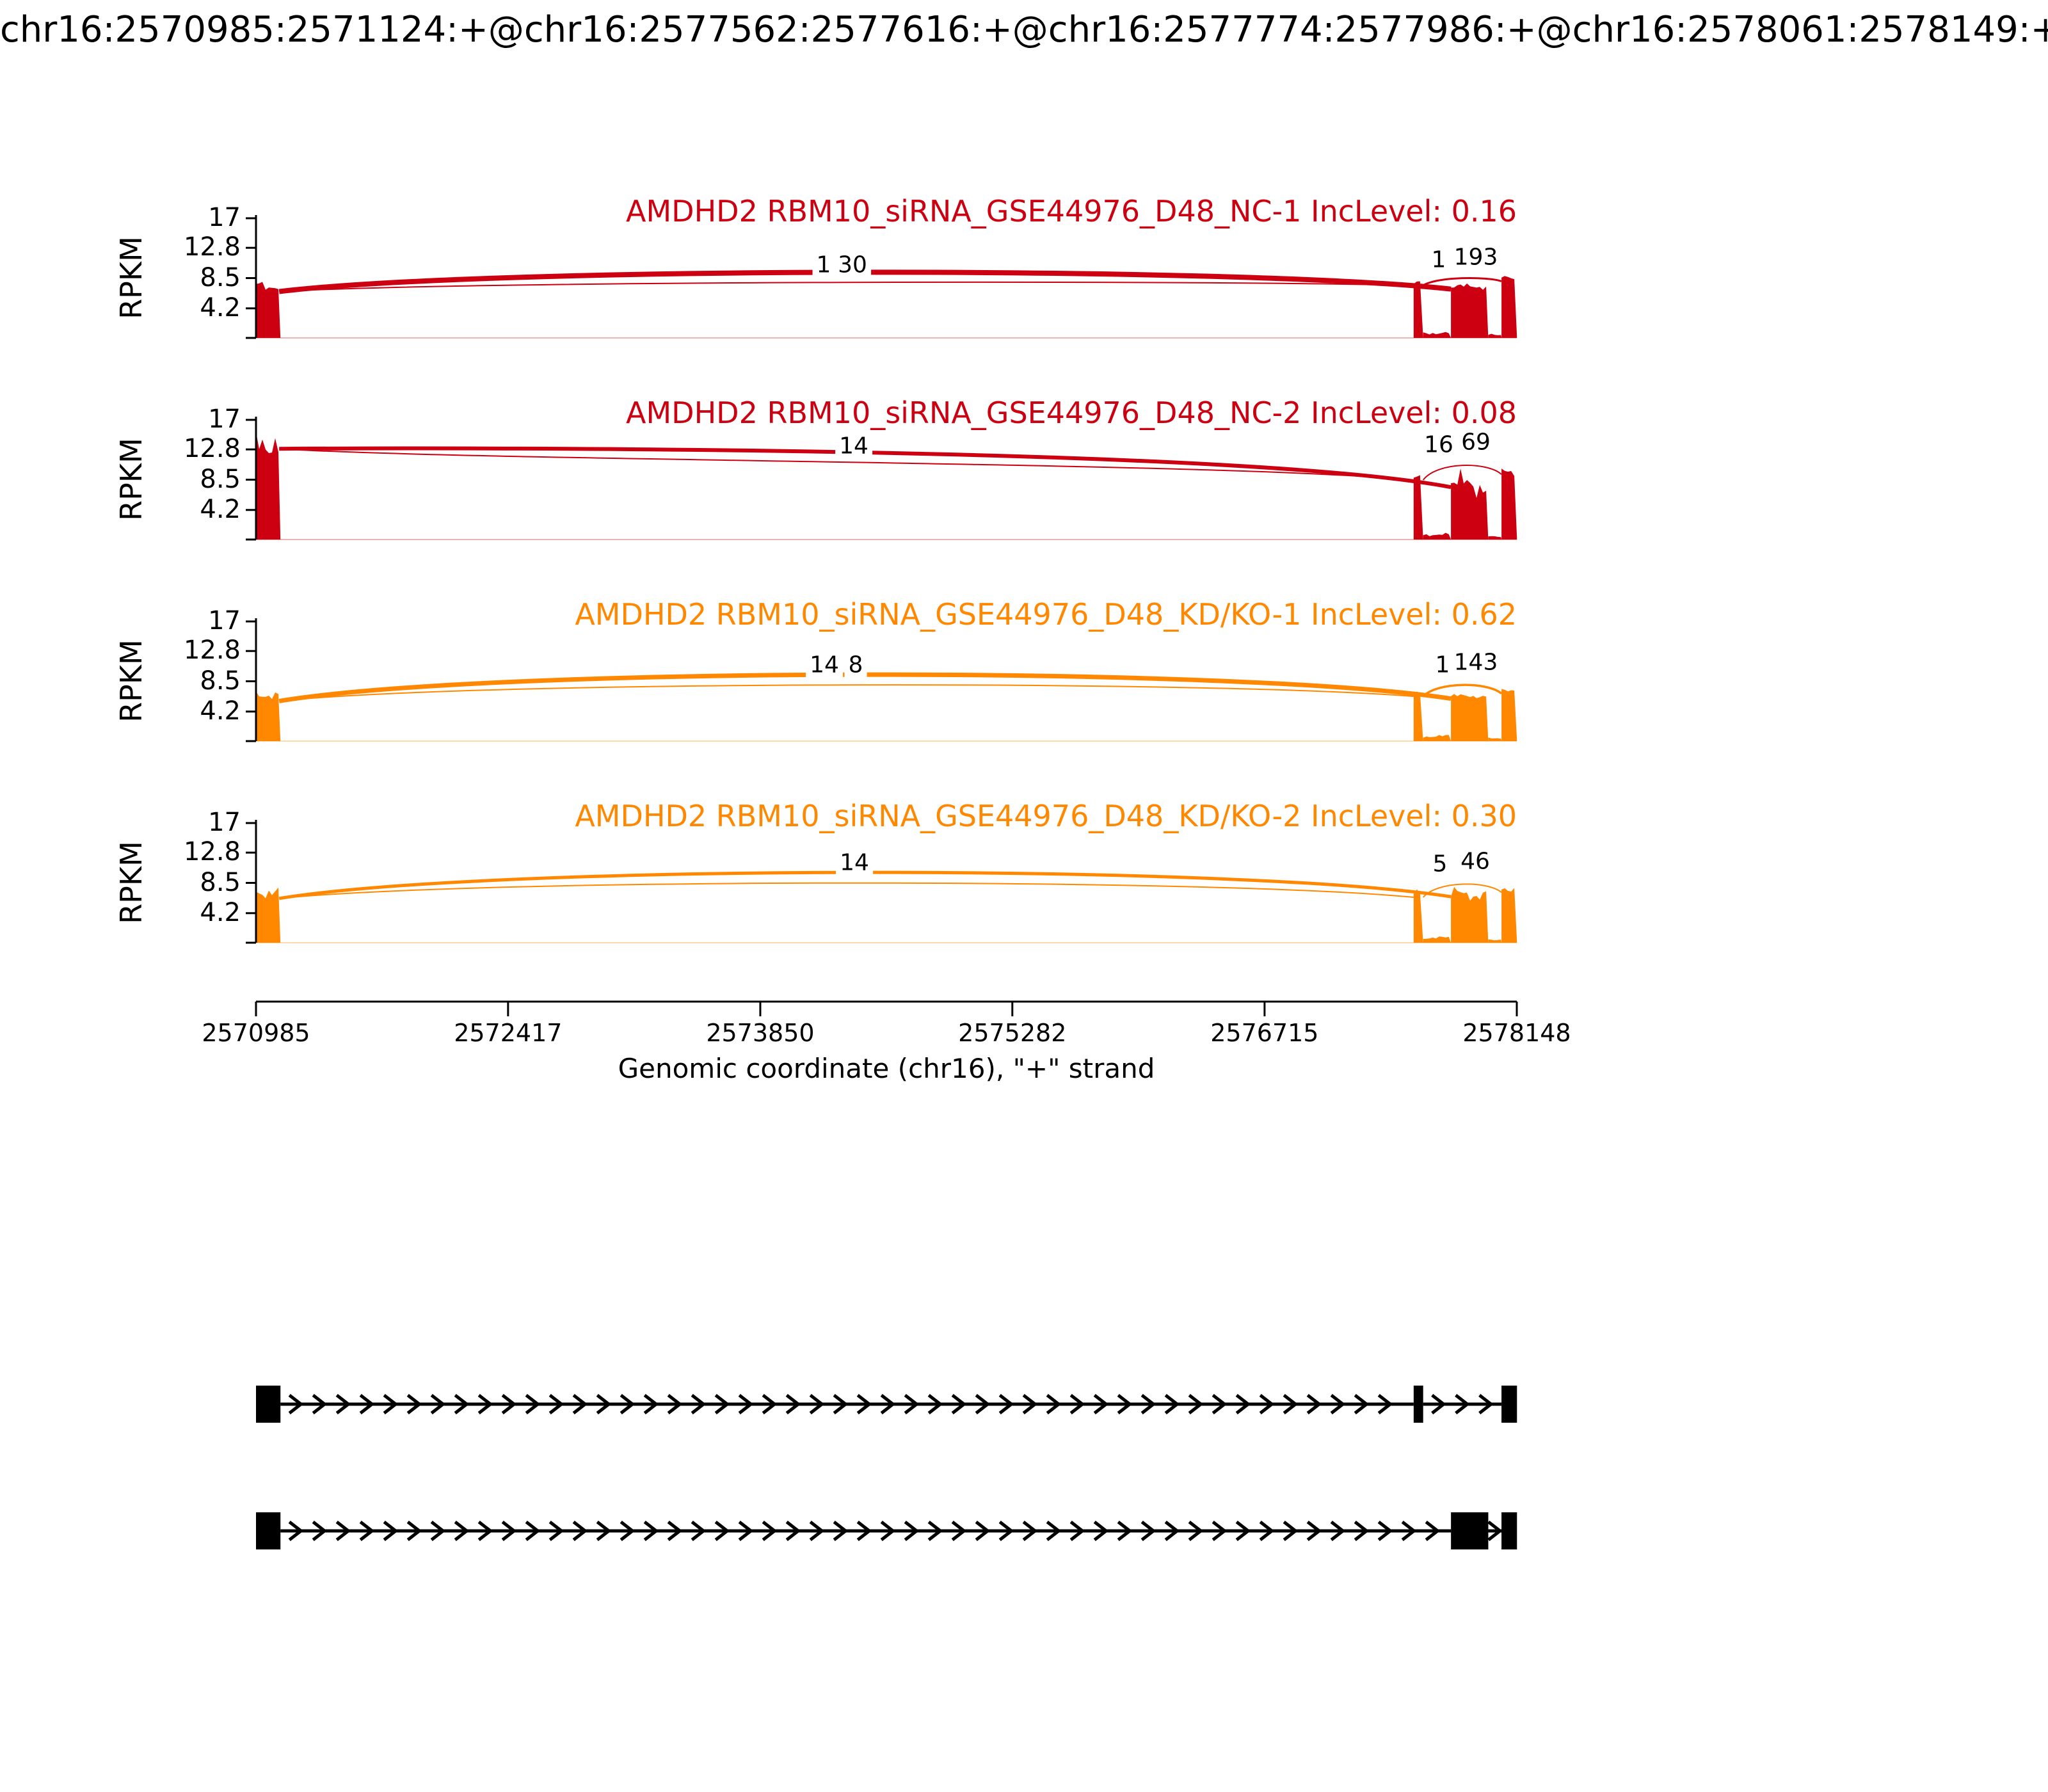 The height and width of the screenshot is (1792, 2048). Describe the element at coordinates (1475, 861) in the screenshot. I see `junction-count-label: 46` at that location.